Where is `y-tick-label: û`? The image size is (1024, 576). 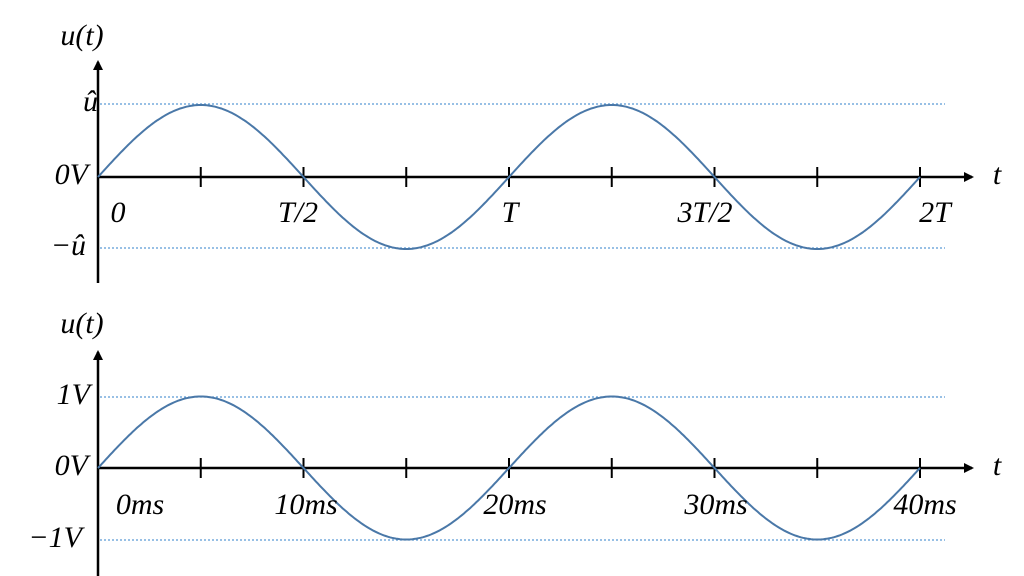 y-tick-label: û is located at coordinates (90, 101).